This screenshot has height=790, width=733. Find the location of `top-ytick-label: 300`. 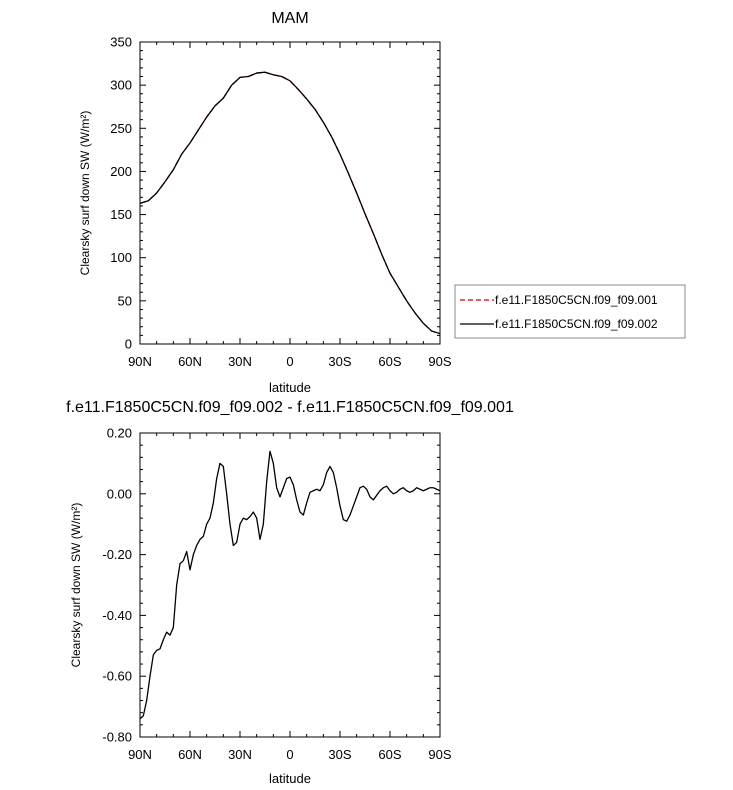

top-ytick-label: 300 is located at coordinates (121, 85).